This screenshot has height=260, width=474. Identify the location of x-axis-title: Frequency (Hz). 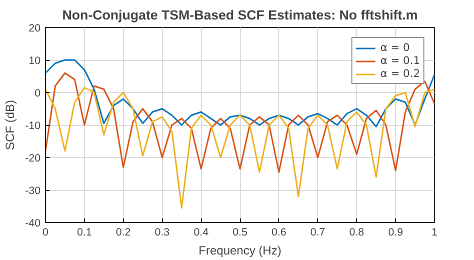
(240, 251).